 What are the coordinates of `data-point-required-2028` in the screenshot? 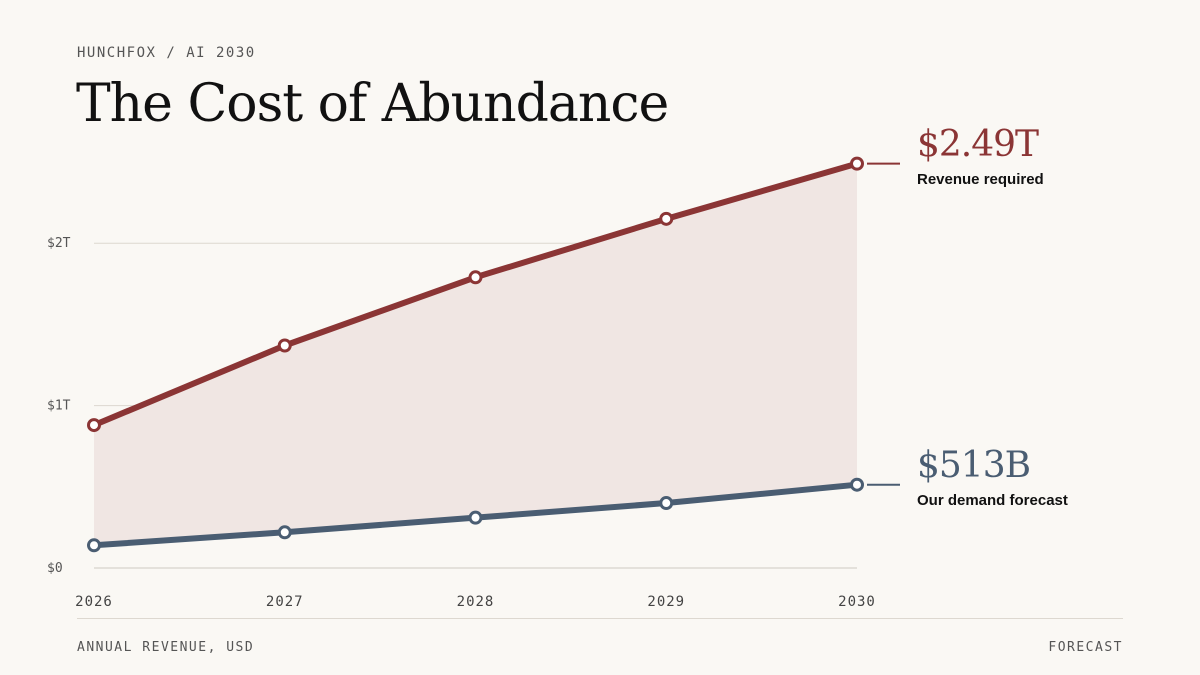 It's located at (475, 277).